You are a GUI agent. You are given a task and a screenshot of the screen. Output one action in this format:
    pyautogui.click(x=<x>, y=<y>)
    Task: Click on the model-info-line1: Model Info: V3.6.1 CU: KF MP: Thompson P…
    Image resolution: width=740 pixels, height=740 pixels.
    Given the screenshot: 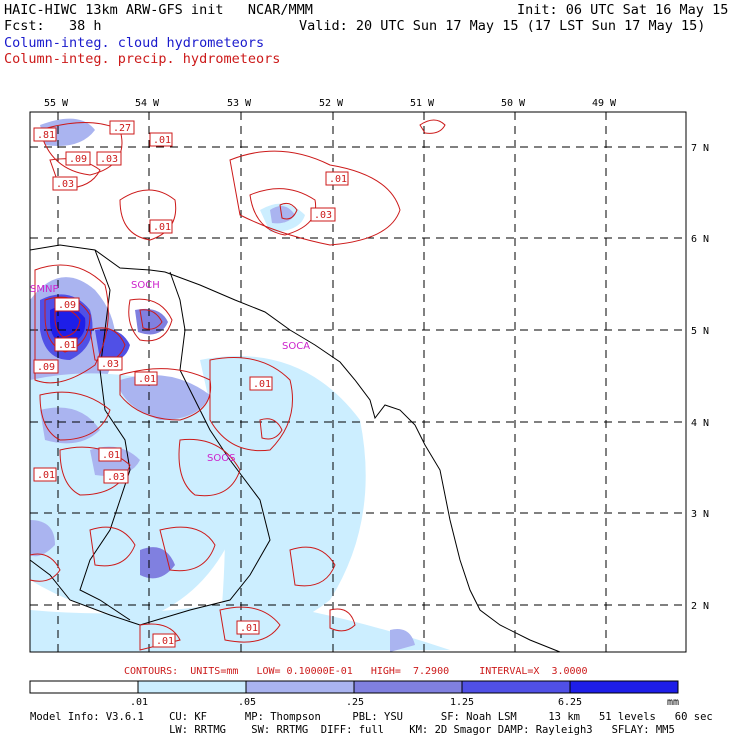 What is the action you would take?
    pyautogui.click(x=371, y=717)
    